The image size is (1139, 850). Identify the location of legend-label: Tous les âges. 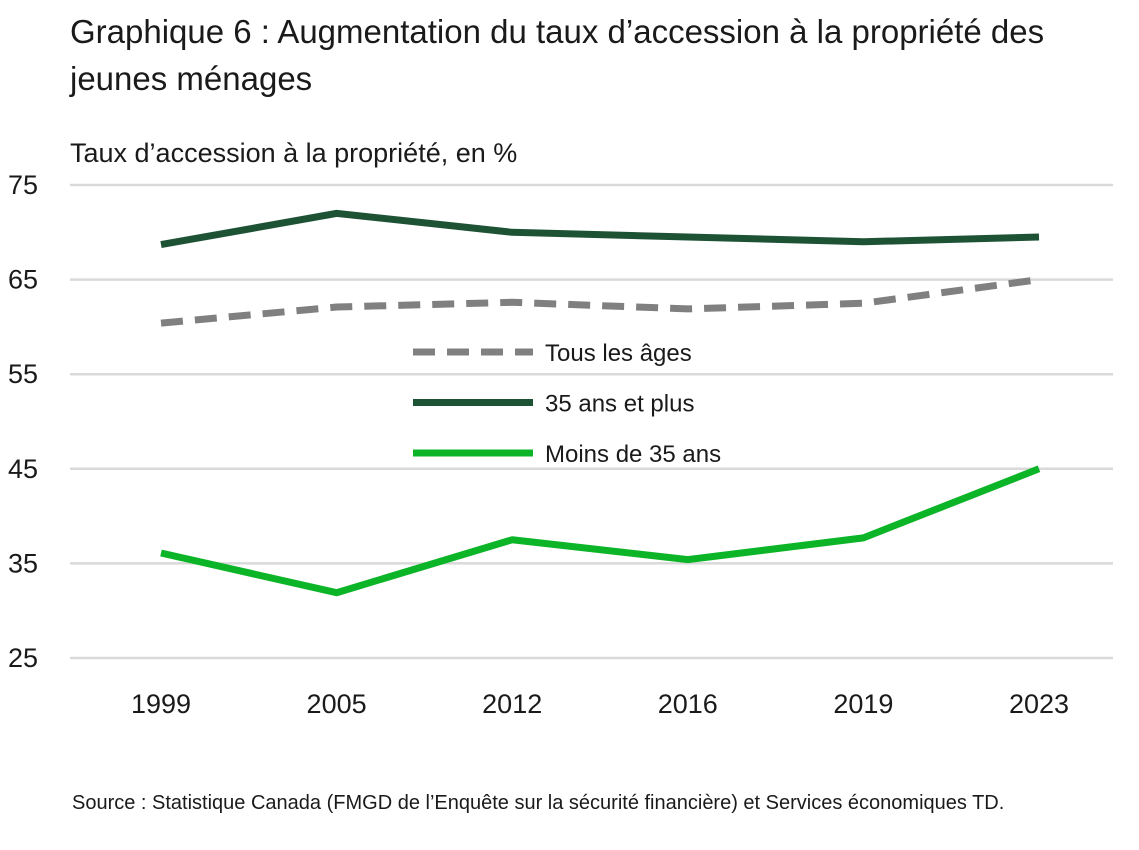
(618, 353).